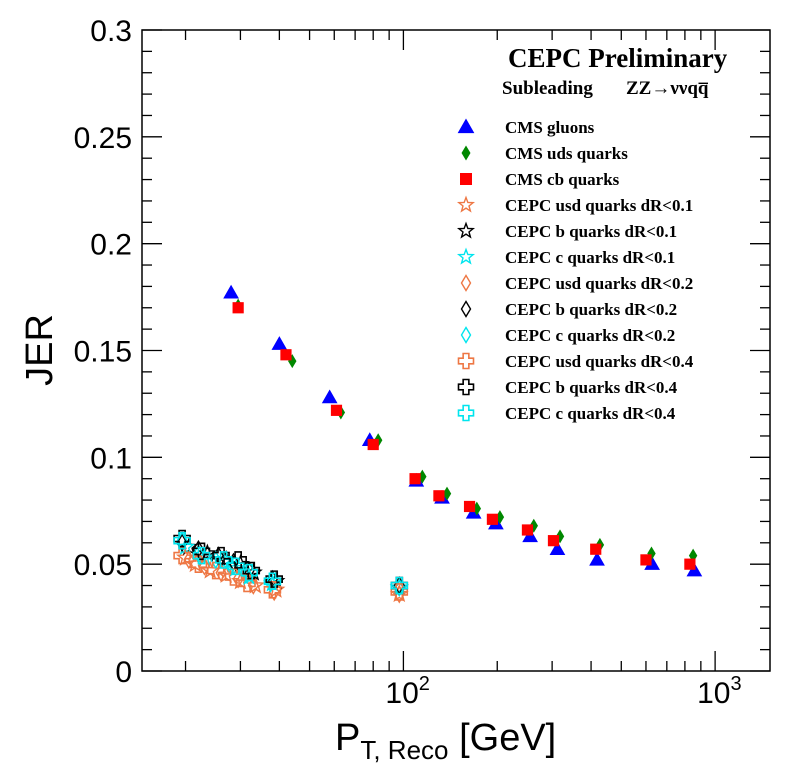  I want to click on legend-entry: CEPC c quarks dR<0.2, so click(567, 335).